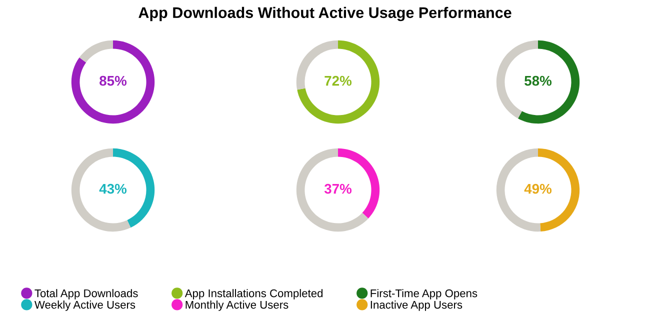 The height and width of the screenshot is (332, 650). I want to click on legend-label: App Installations Completed, so click(253, 294).